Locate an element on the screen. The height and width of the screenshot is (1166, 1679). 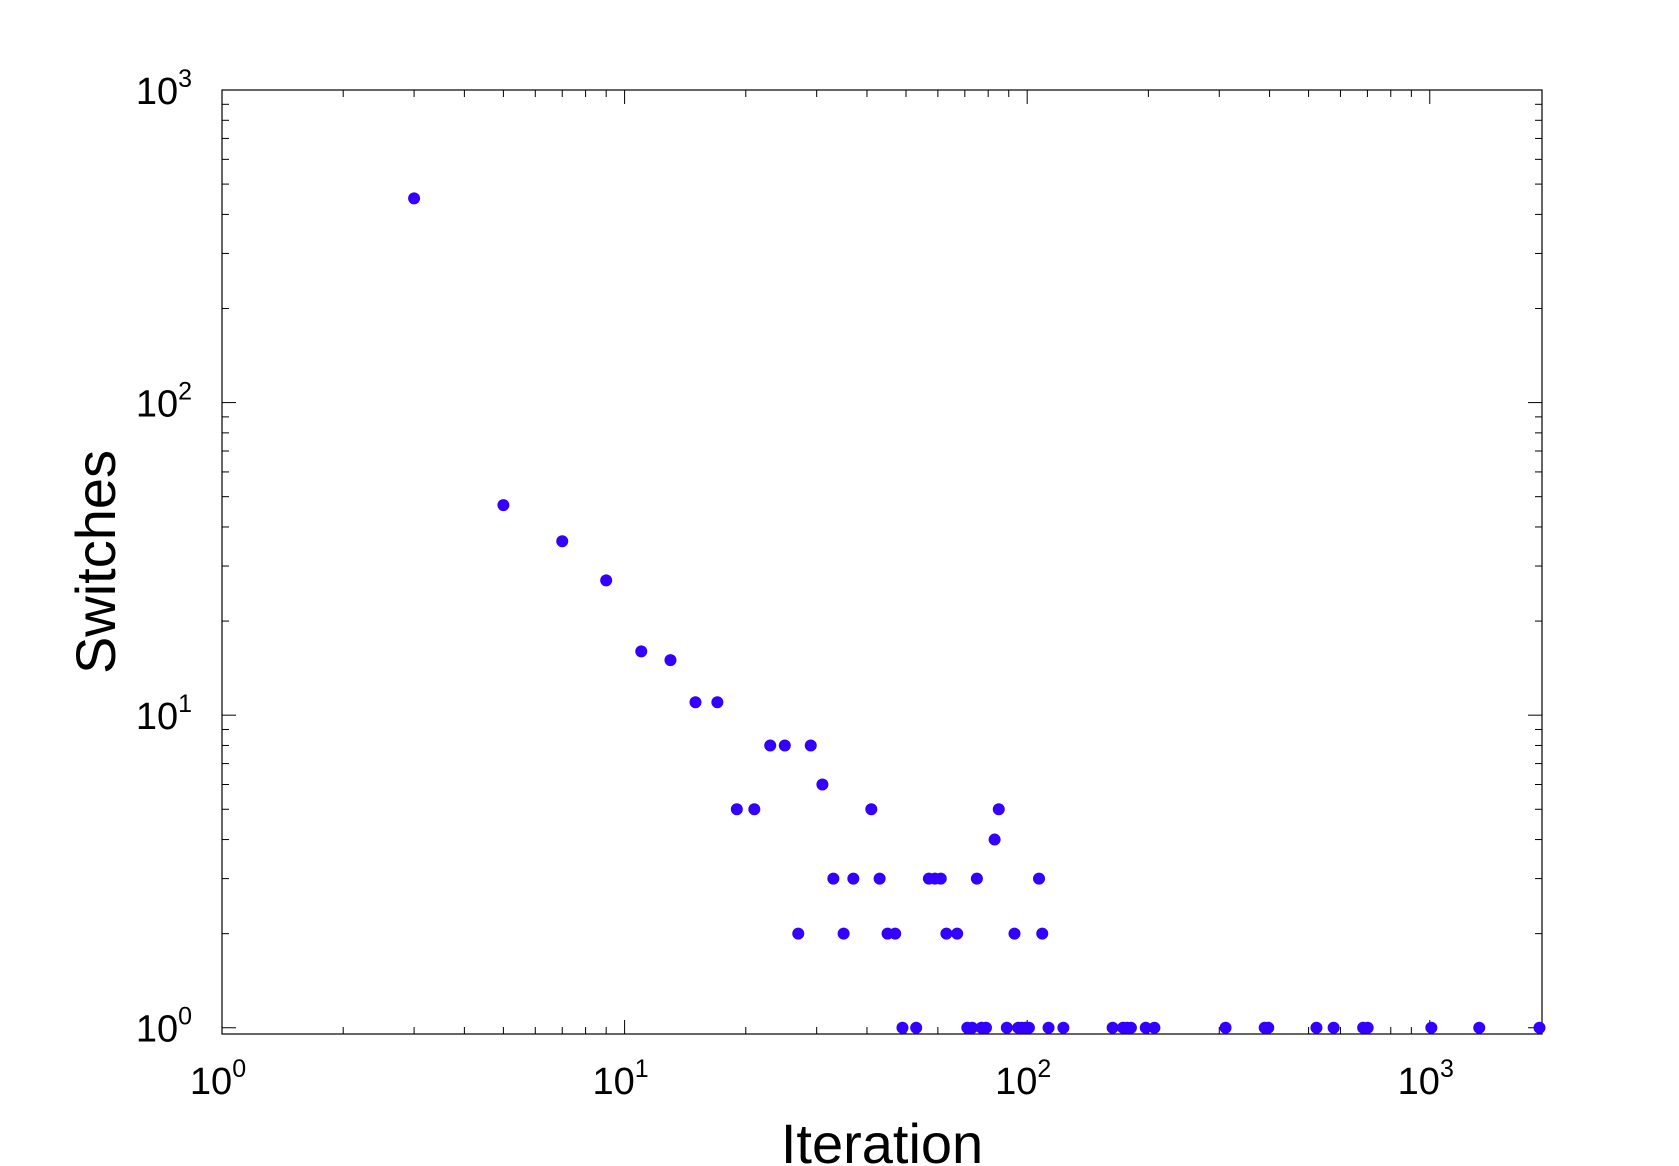
x-tick-label: 10⁰ is located at coordinates (218, 1079).